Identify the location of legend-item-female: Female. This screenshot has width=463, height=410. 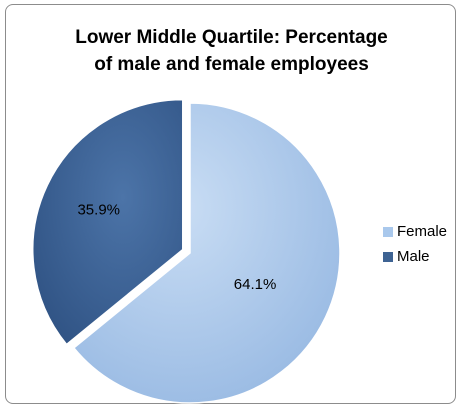
(415, 231).